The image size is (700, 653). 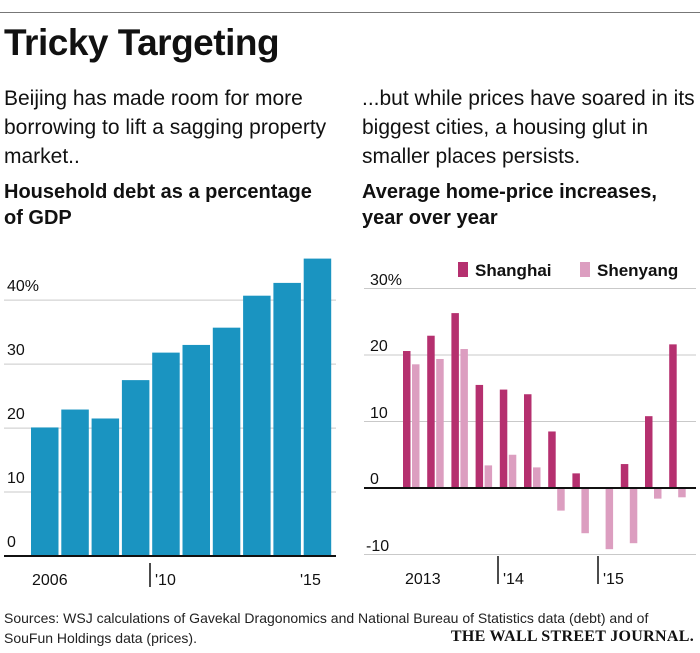 I want to click on price-x-tick-2013: 2013, so click(x=423, y=579).